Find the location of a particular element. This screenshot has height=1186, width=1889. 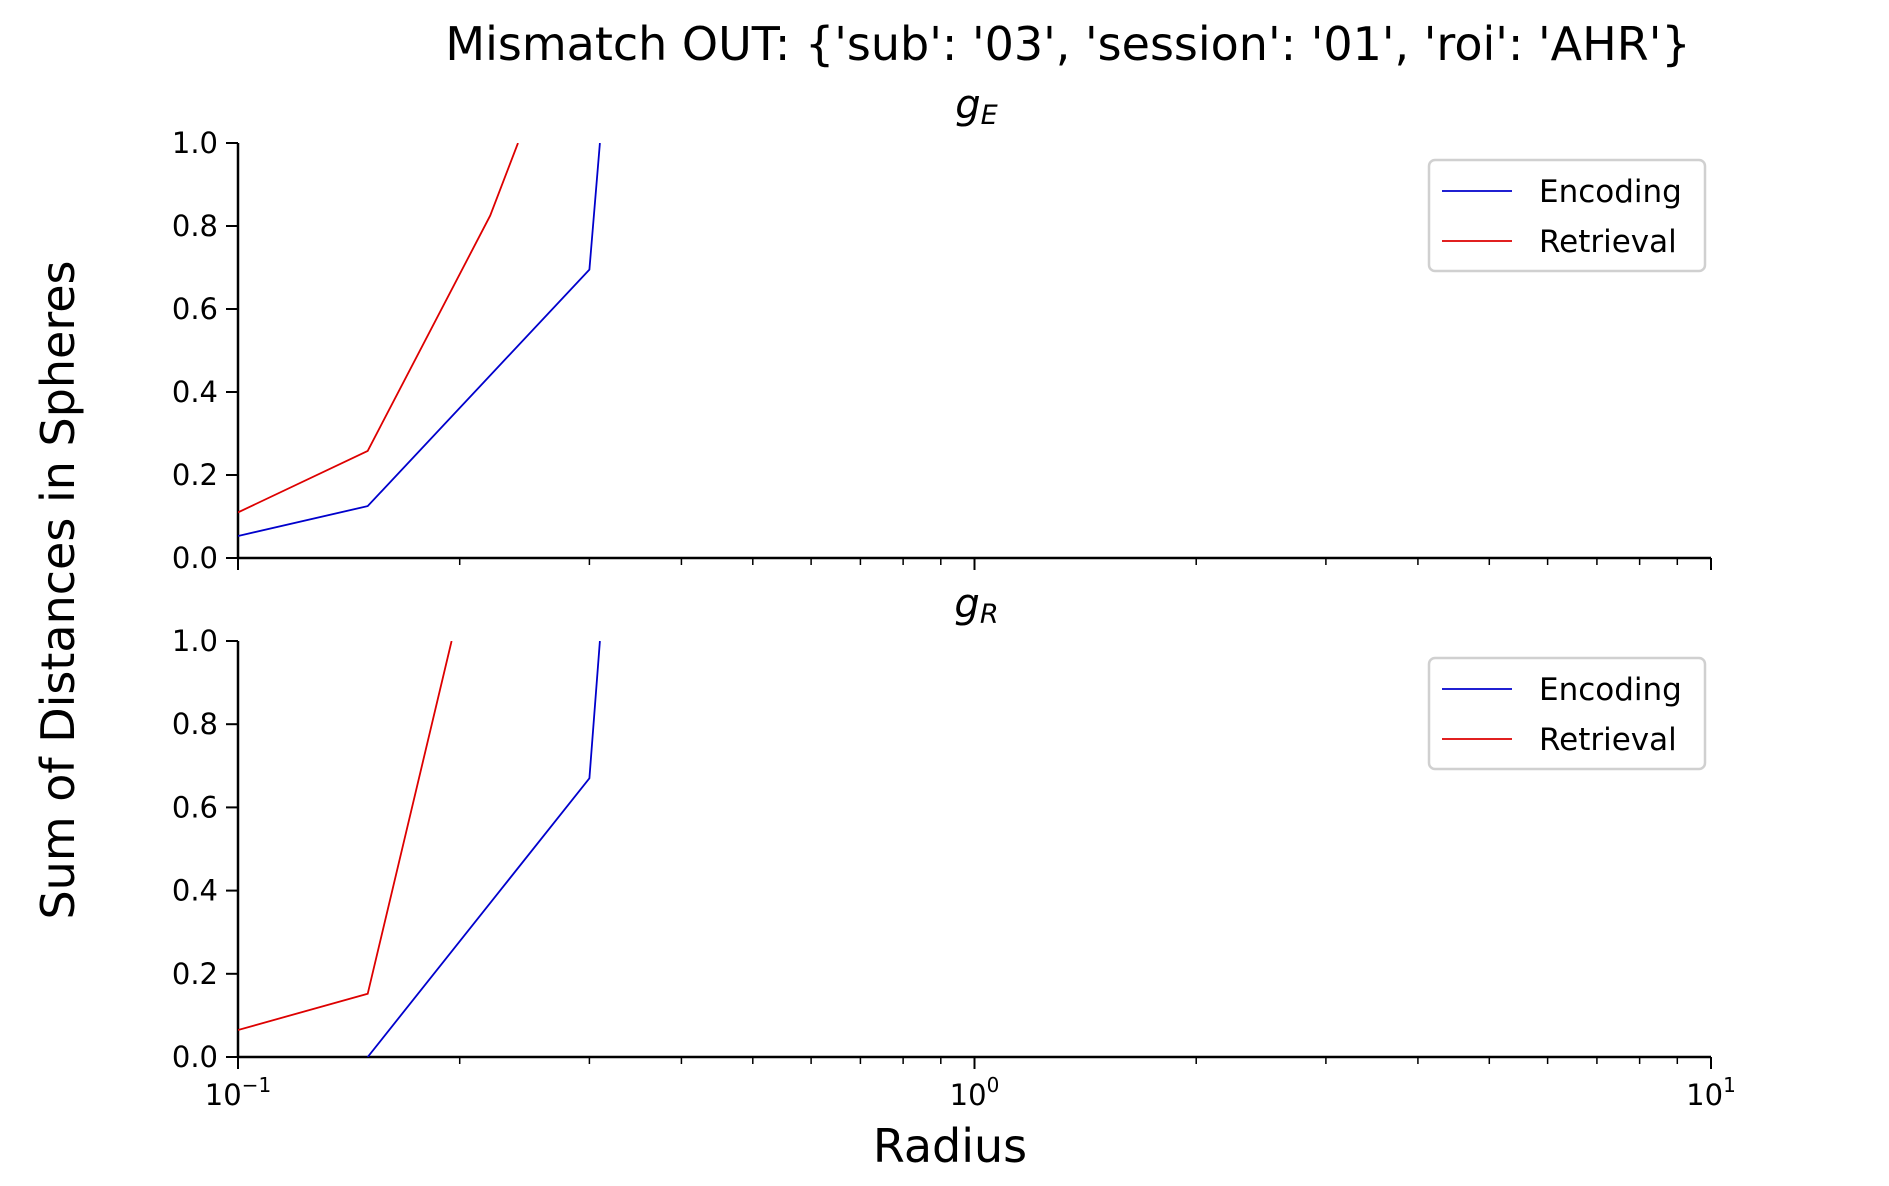

x-tick-label: 10⁰ is located at coordinates (975, 1092).